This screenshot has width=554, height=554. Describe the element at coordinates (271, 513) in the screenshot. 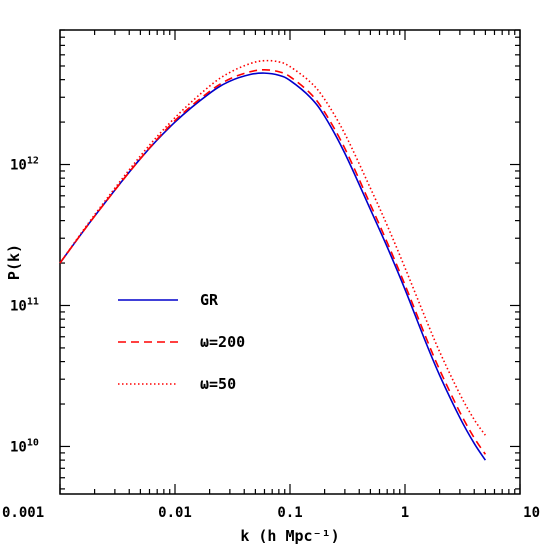

I see `x-tick-labels: 0.001 0.01 0.1 1 10` at that location.